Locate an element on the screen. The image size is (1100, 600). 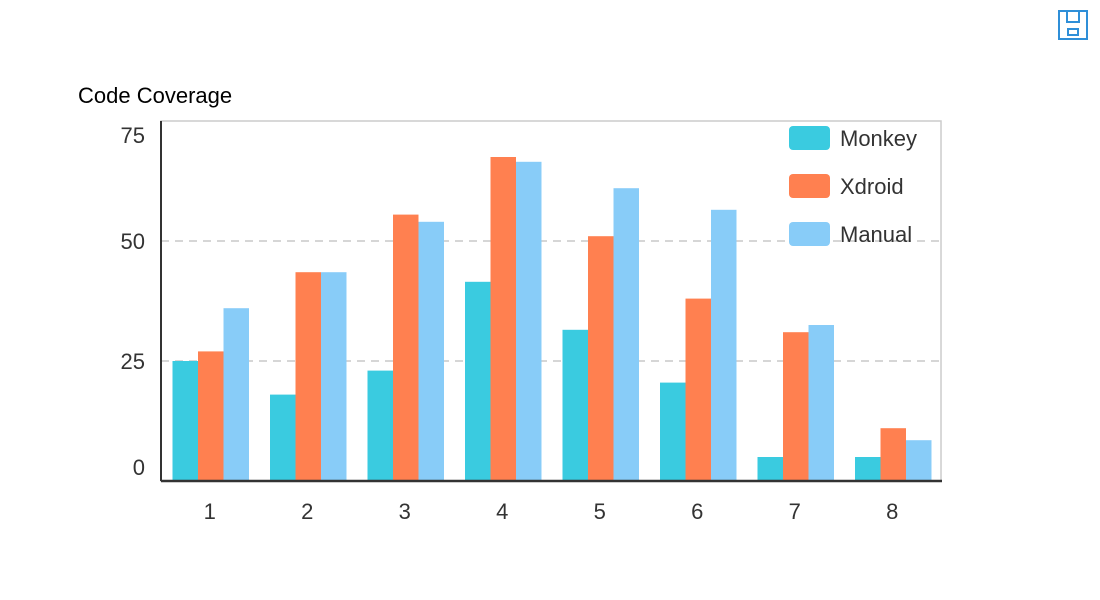
y-tick-label: 50 is located at coordinates (133, 241).